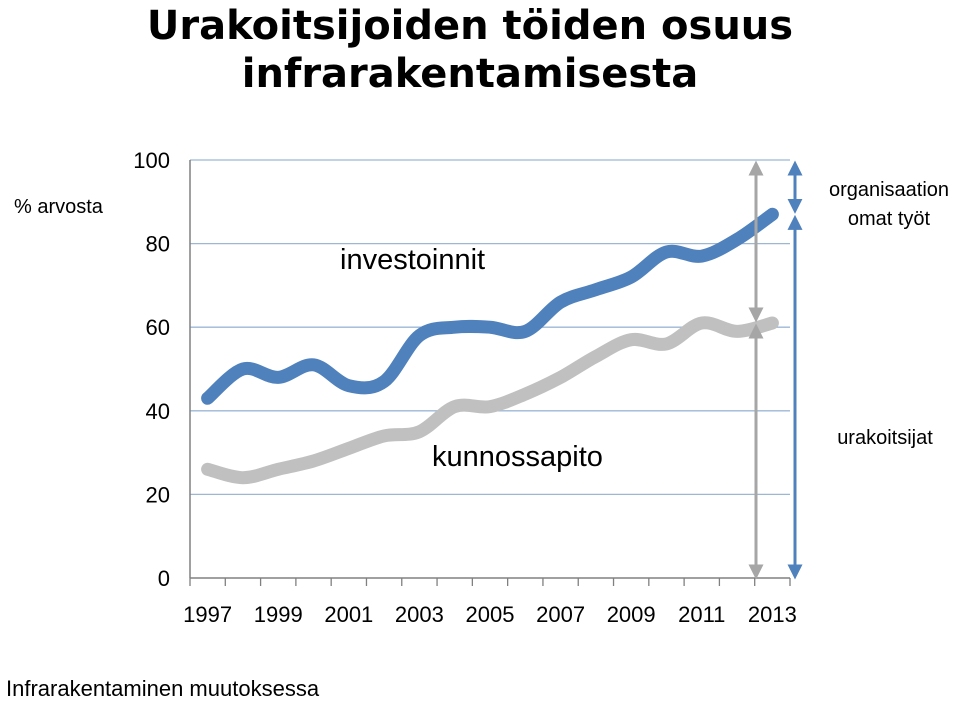 The width and height of the screenshot is (960, 703). I want to click on series-line-kunnossapito, so click(490, 400).